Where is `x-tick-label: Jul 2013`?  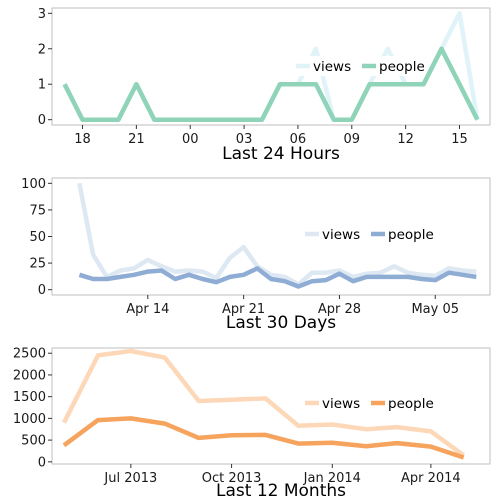
x-tick-label: Jul 2013 is located at coordinates (130, 478).